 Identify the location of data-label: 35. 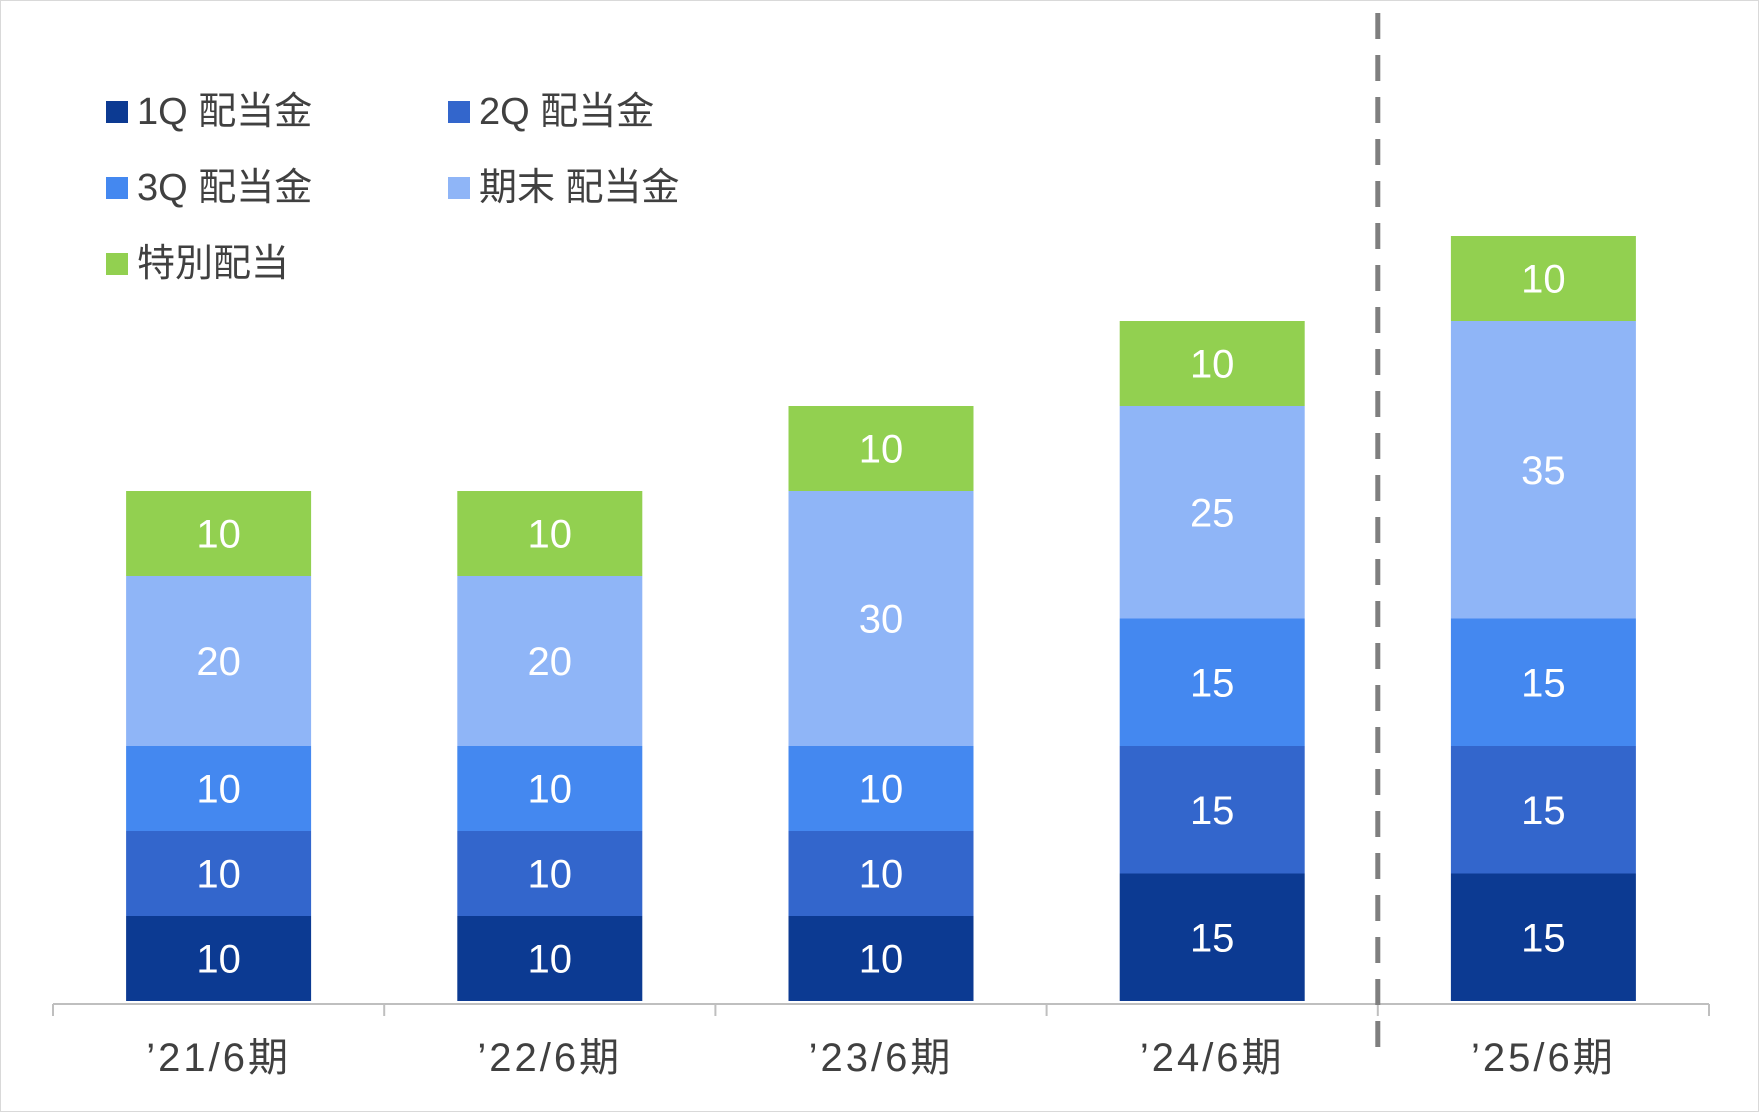
(1543, 471).